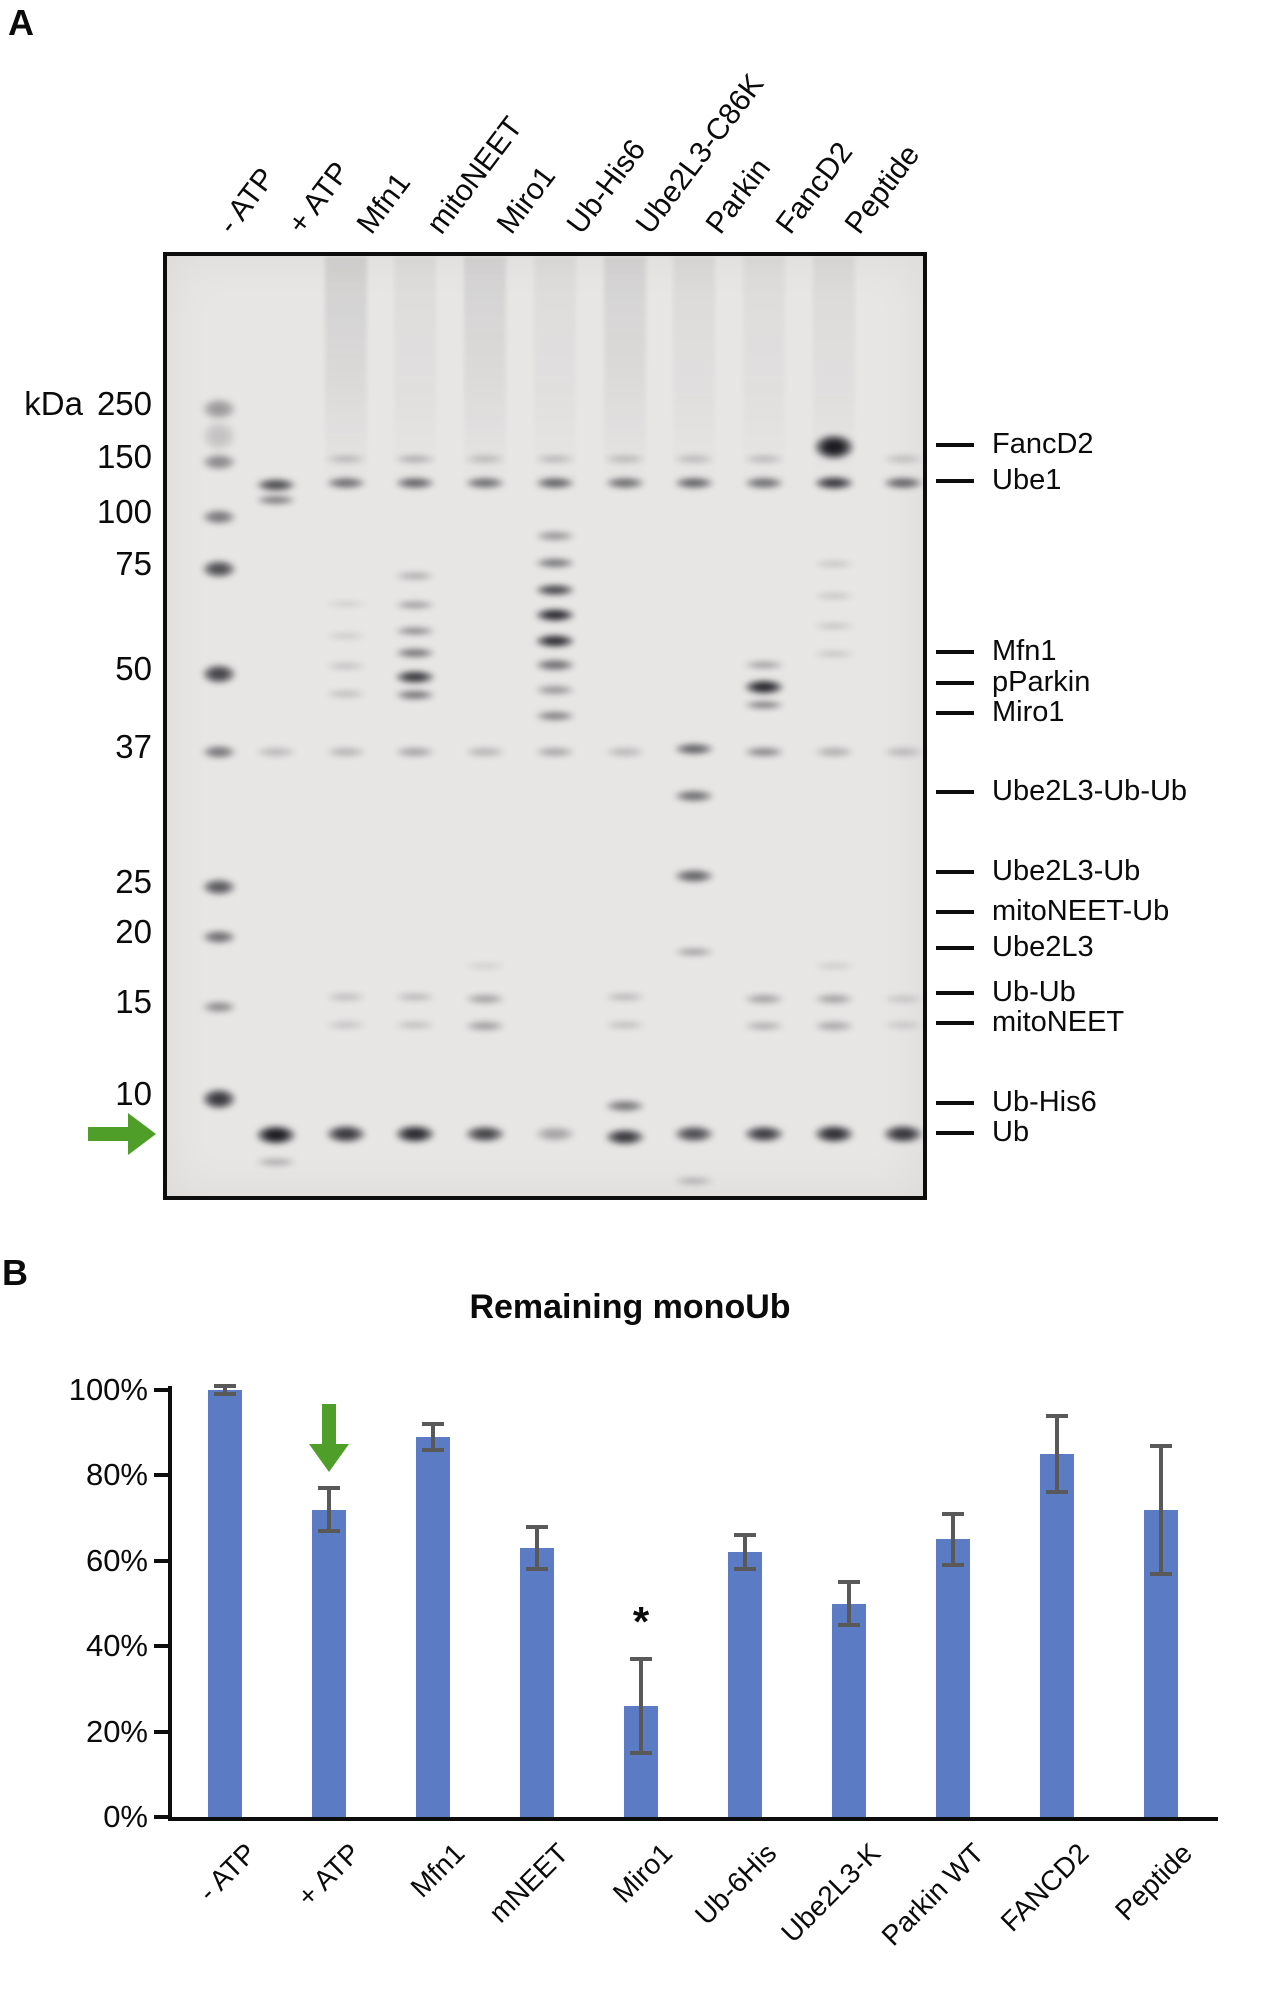 This screenshot has width=1277, height=2000. What do you see at coordinates (1011, 1132) in the screenshot?
I see `band-identity-label: Ub` at bounding box center [1011, 1132].